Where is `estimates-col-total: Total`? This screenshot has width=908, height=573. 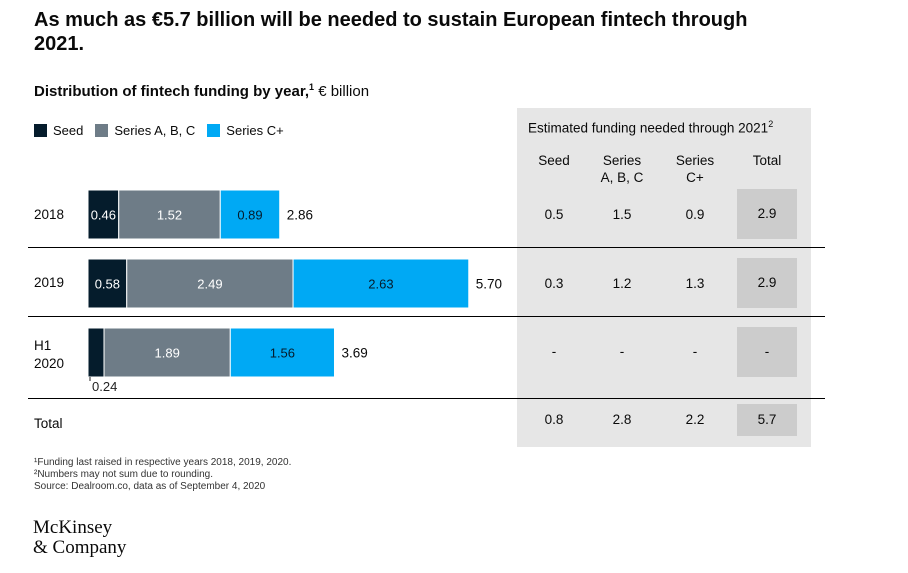
estimates-col-total: Total is located at coordinates (767, 160).